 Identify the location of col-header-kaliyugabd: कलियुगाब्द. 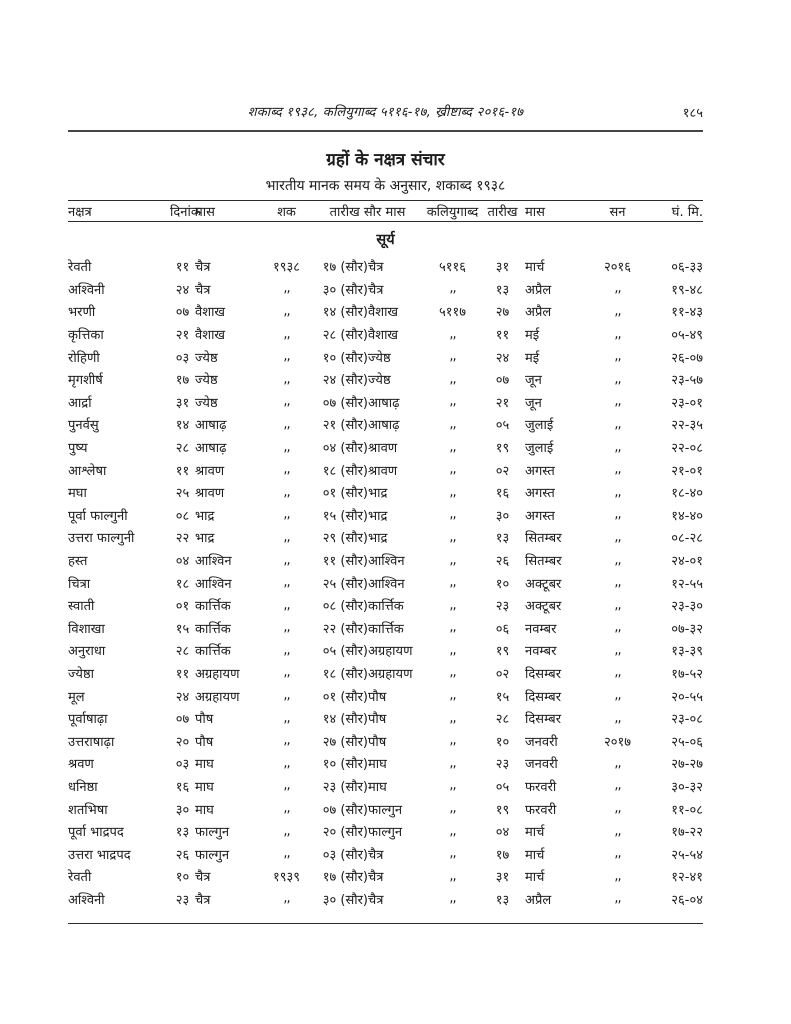
(453, 211).